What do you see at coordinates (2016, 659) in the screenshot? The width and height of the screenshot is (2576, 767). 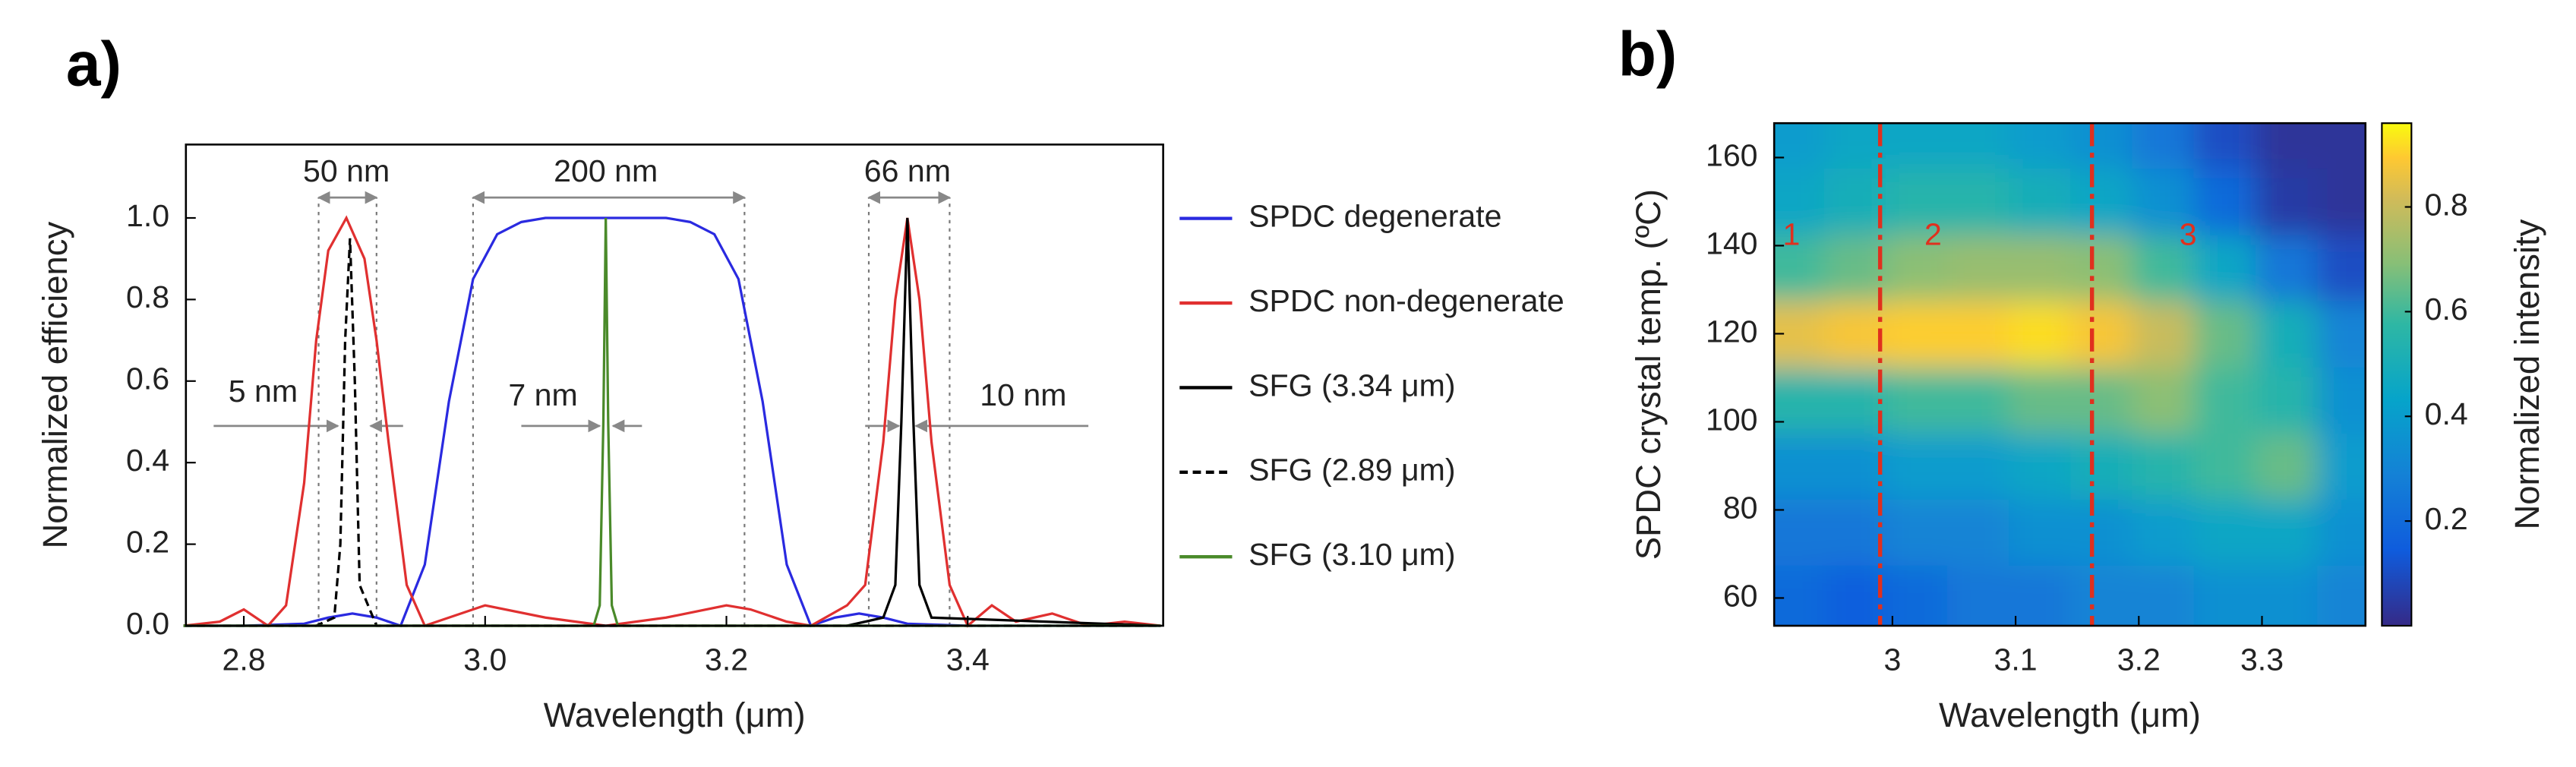 I see `x-tick-label: 3.1` at bounding box center [2016, 659].